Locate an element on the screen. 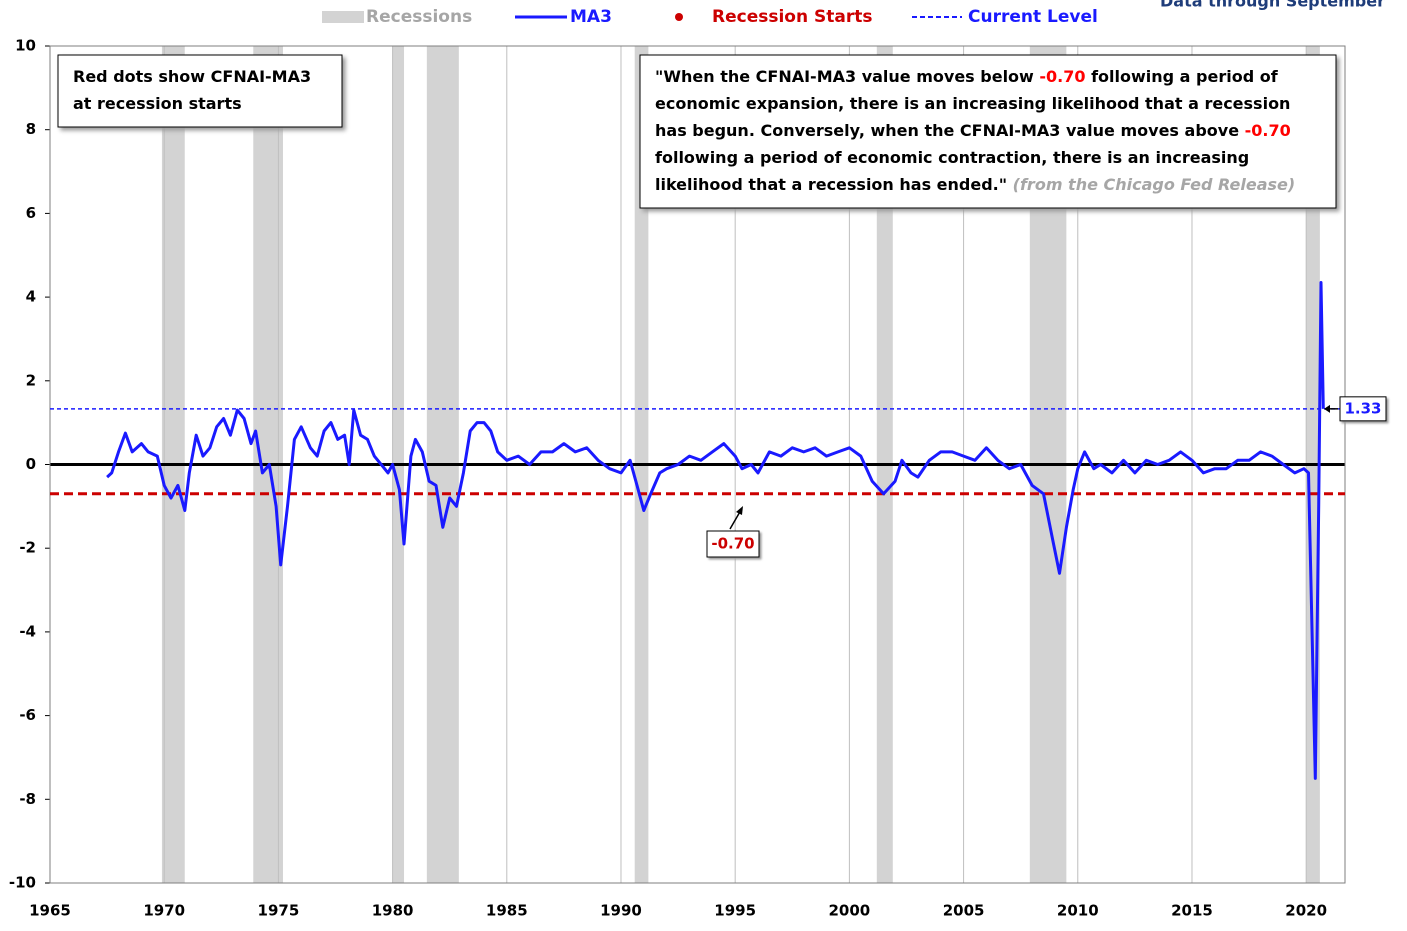 The height and width of the screenshot is (931, 1407). y-tick-label: -8 is located at coordinates (27, 799).